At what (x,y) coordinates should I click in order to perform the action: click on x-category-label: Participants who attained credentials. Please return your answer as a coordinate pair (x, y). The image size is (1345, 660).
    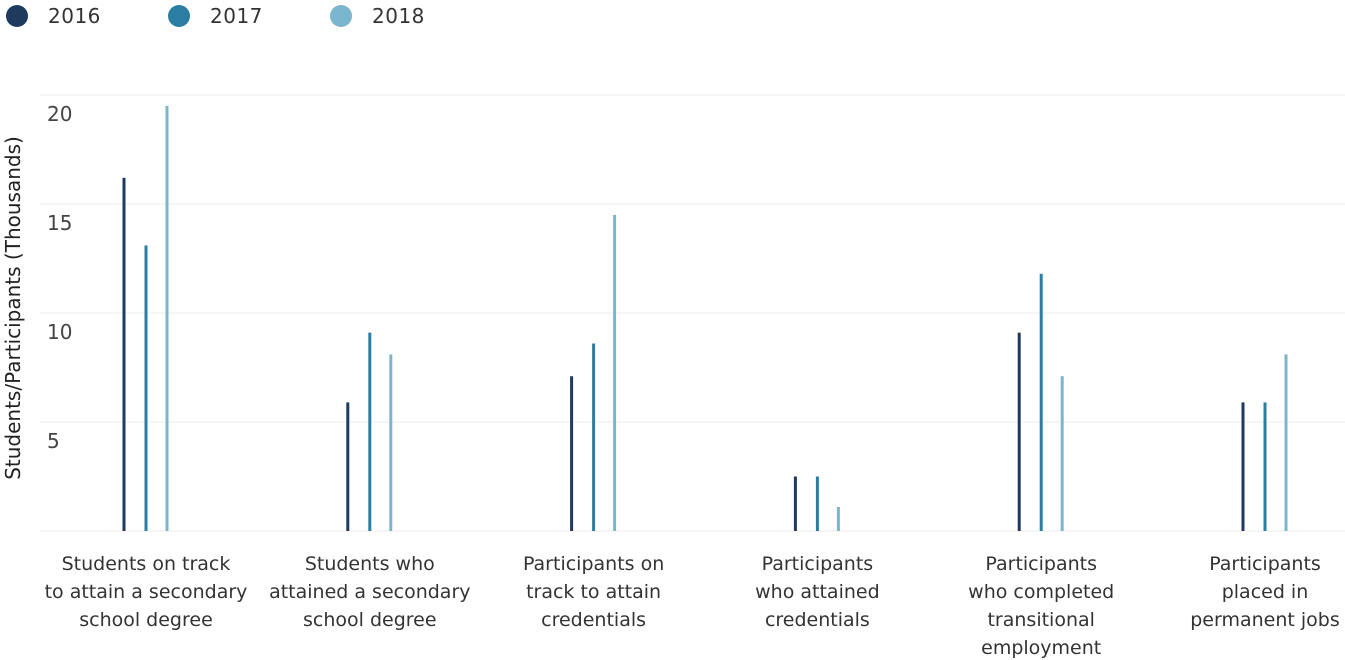
    Looking at the image, I should click on (817, 592).